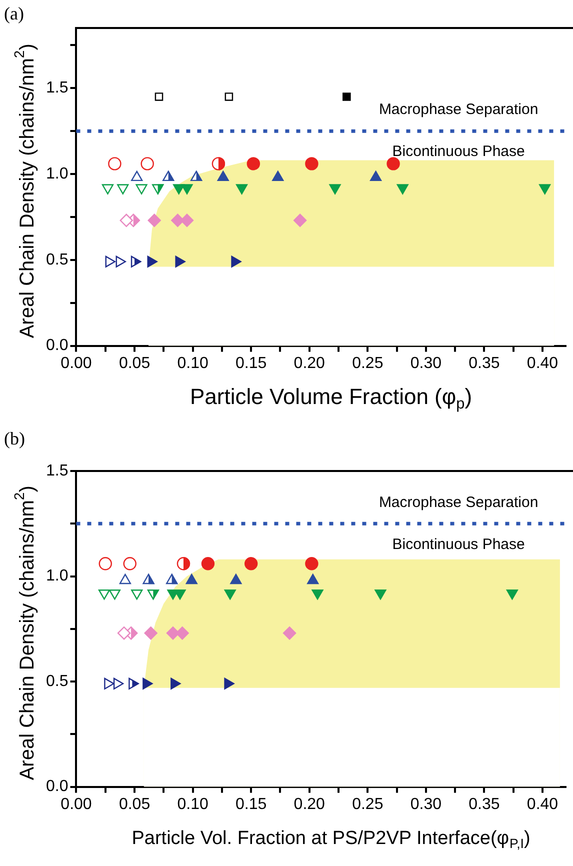 The image size is (573, 866). I want to click on text: (b), so click(14, 438).